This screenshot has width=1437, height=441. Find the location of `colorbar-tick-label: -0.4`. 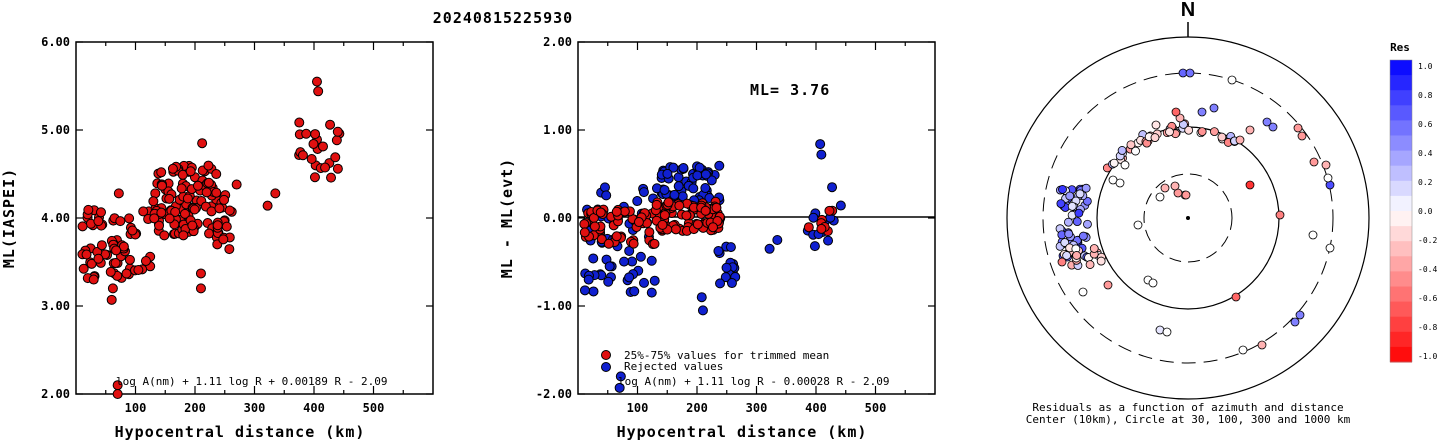

colorbar-tick-label: -0.4 is located at coordinates (1427, 269).